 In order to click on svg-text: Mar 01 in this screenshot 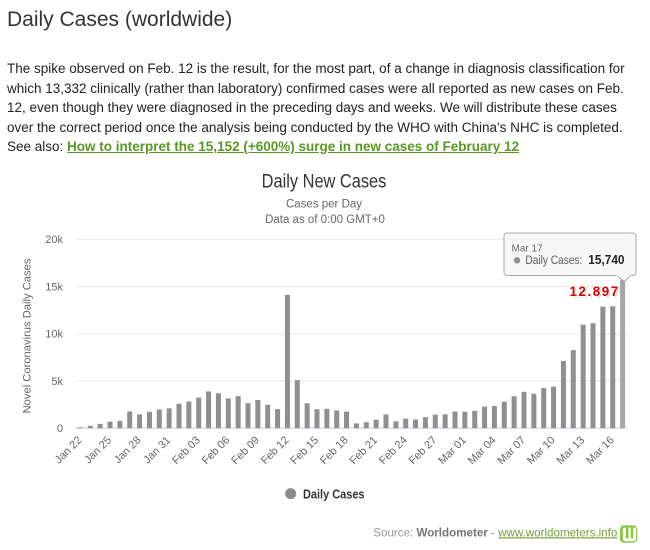, I will do `click(452, 450)`.